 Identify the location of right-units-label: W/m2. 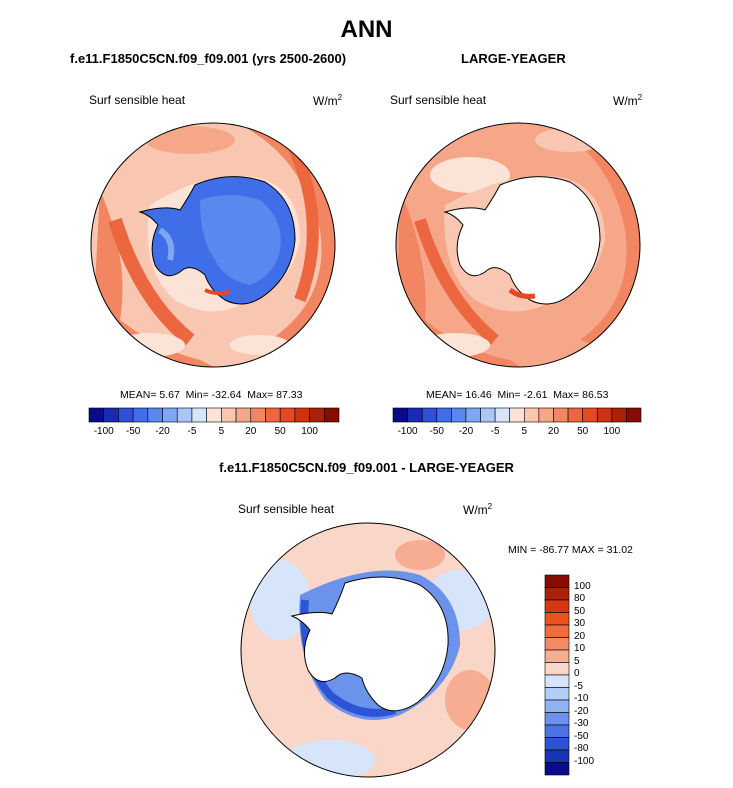
(628, 100).